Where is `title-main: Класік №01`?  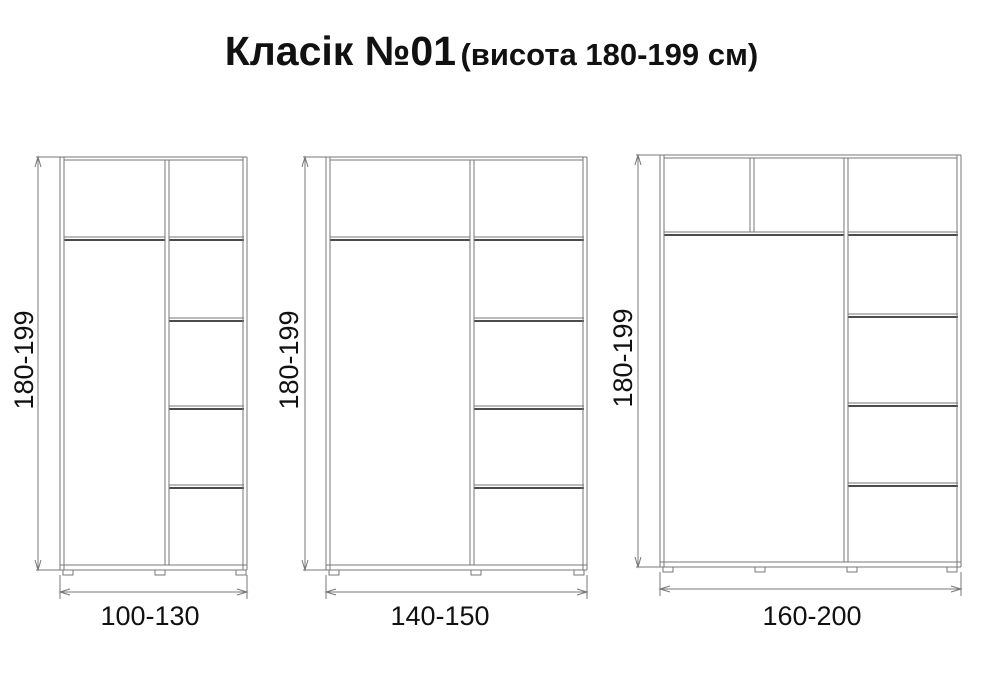 title-main: Класік №01 is located at coordinates (340, 51).